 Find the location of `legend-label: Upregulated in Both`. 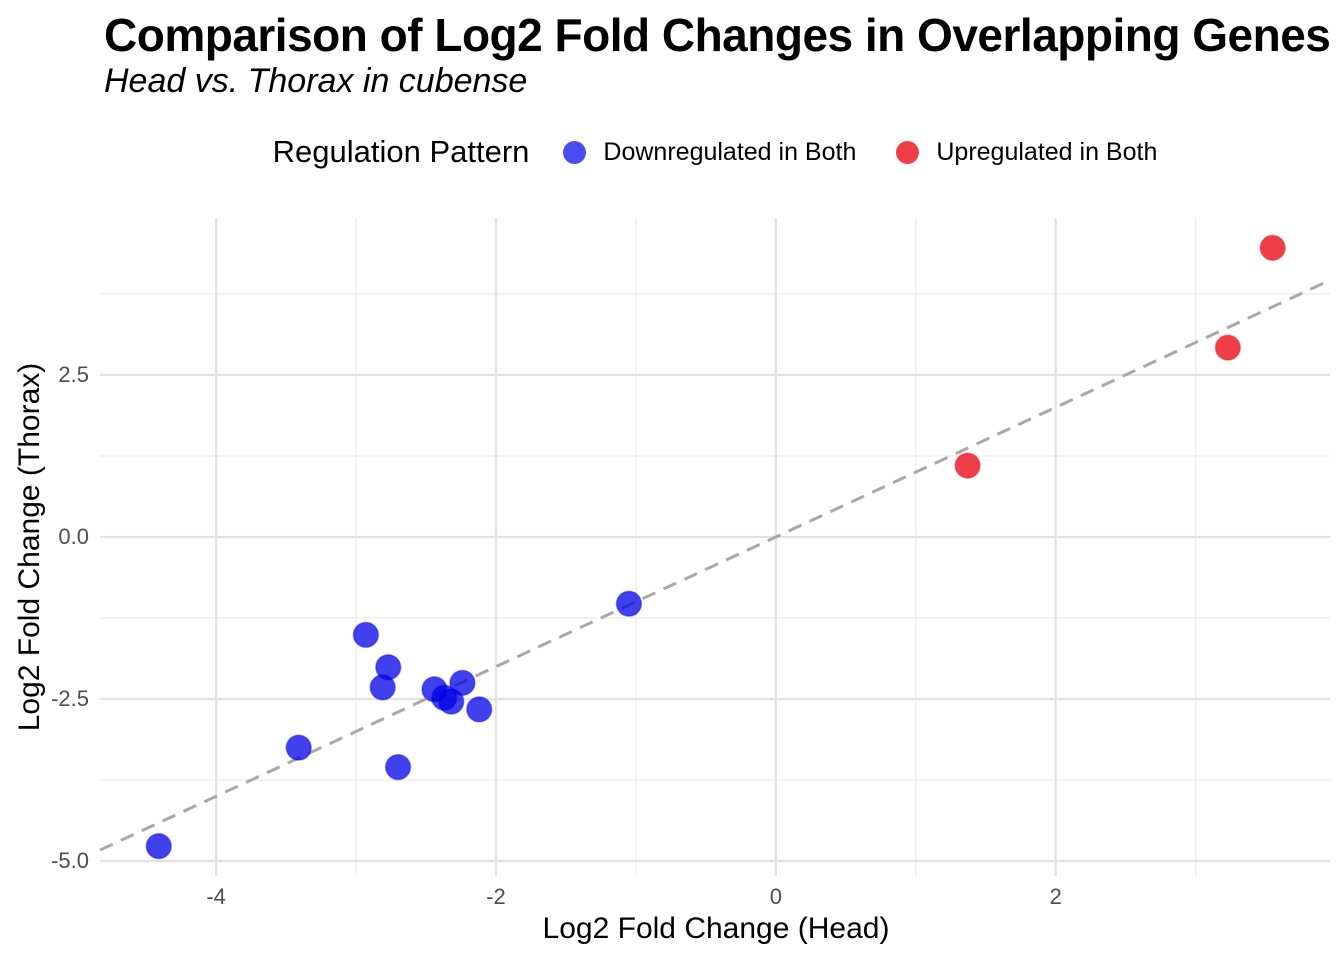

legend-label: Upregulated in Both is located at coordinates (1047, 151).